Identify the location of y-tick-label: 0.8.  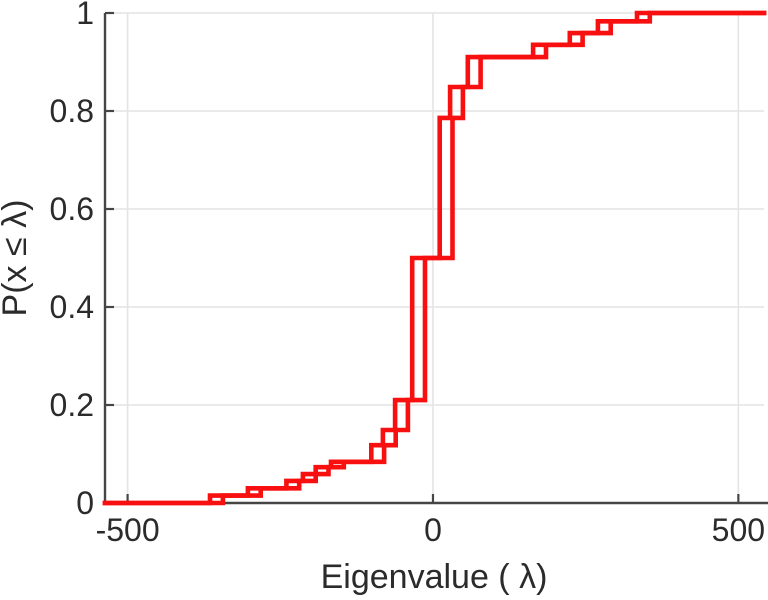
(72, 111).